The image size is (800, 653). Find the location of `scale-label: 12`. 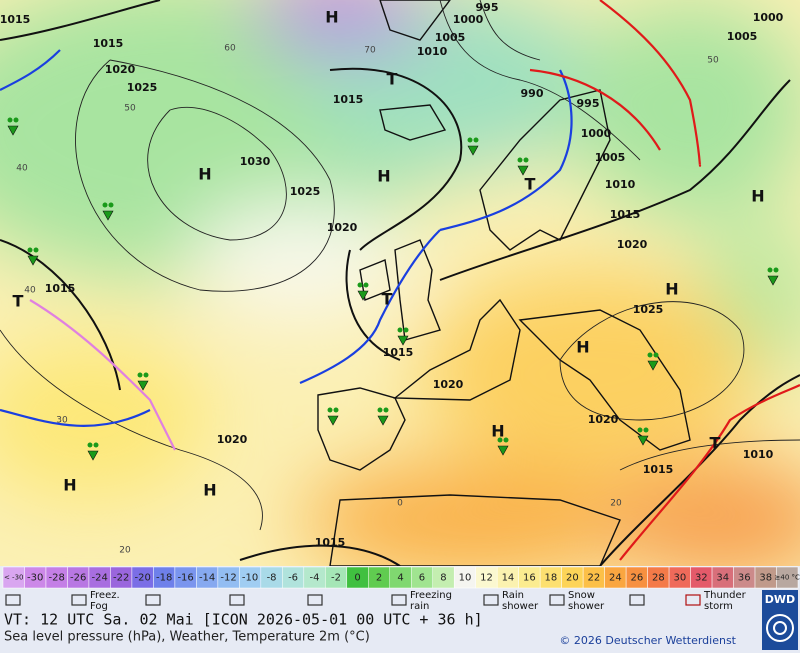

scale-label: 12 is located at coordinates (486, 578).